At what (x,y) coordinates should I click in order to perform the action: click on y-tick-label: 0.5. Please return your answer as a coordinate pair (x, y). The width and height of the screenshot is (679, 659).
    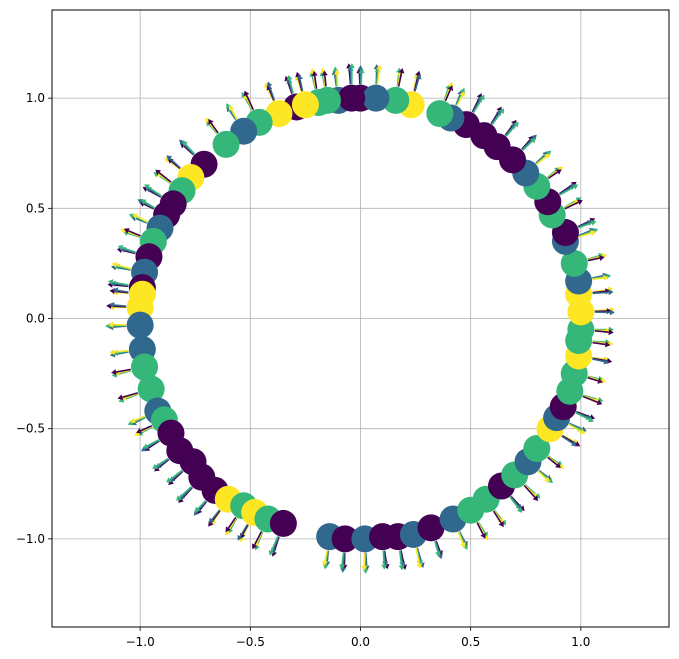
    Looking at the image, I should click on (35, 208).